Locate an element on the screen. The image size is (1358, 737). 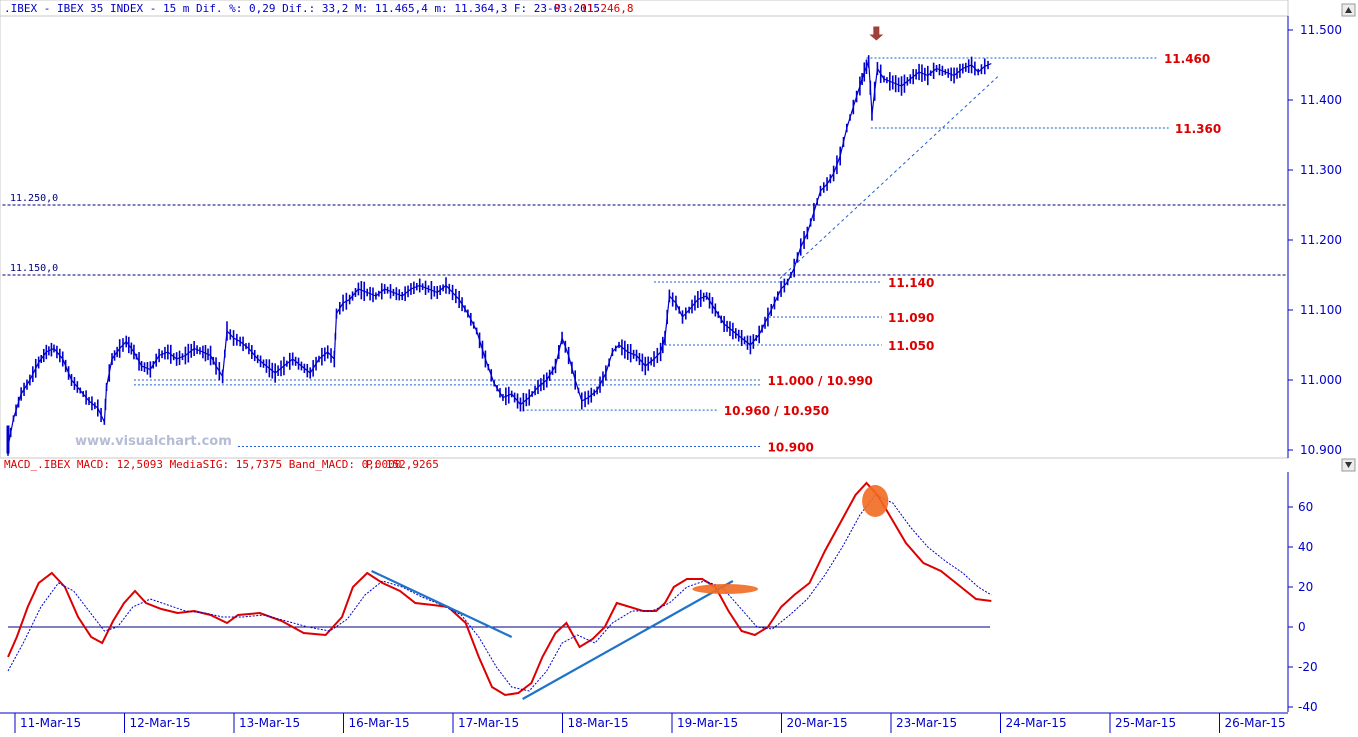
macd-tick-label: 40 is located at coordinates (1305, 547).